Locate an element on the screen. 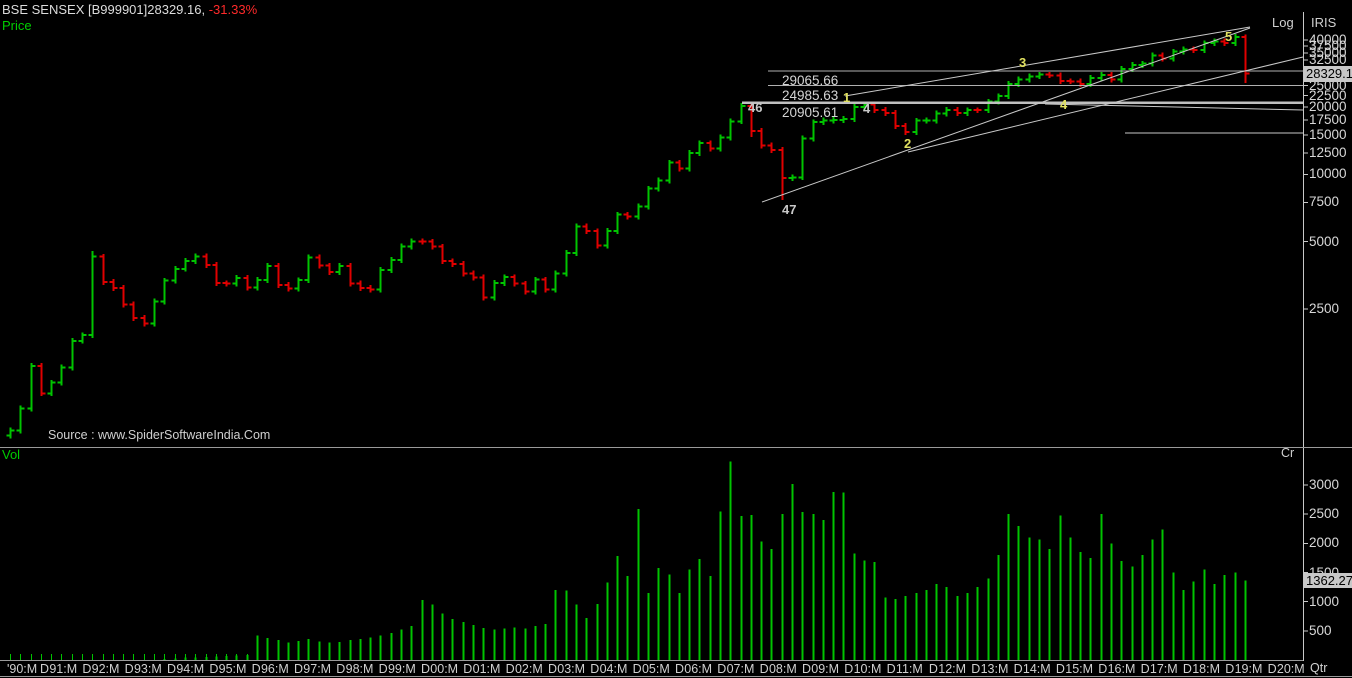 Image resolution: width=1352 pixels, height=678 pixels. current-price-badge: 28329.1 is located at coordinates (1328, 74).